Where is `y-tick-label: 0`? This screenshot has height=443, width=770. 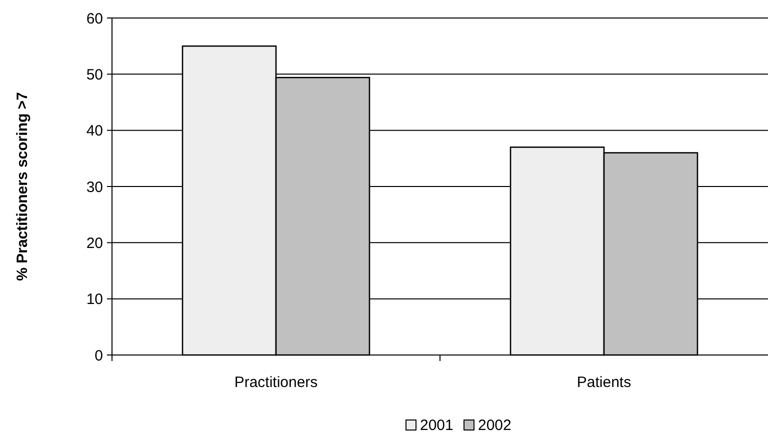
y-tick-label: 0 is located at coordinates (98, 355).